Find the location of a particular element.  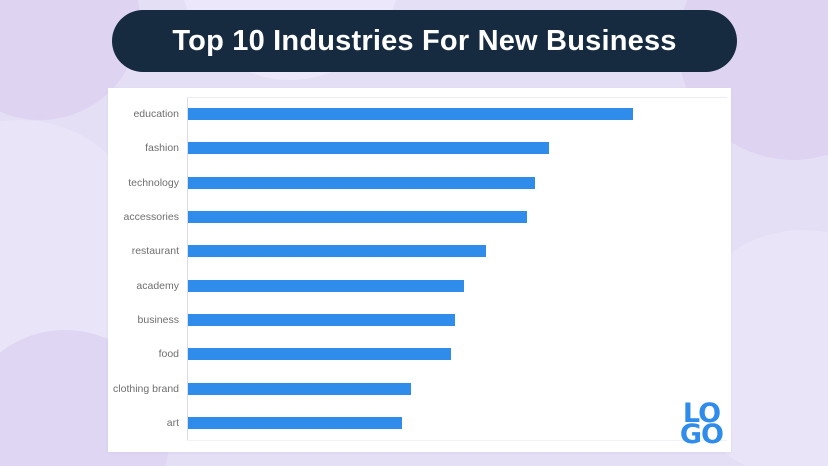

category-label: accessories is located at coordinates (151, 217).